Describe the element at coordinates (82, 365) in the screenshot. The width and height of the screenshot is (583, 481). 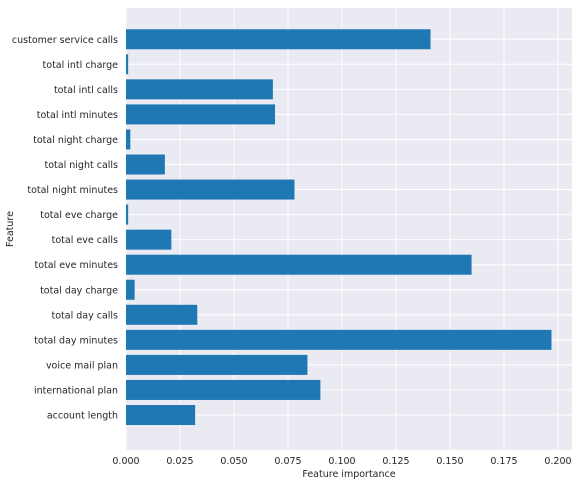
I see `y-tick-label: voice mail plan` at that location.